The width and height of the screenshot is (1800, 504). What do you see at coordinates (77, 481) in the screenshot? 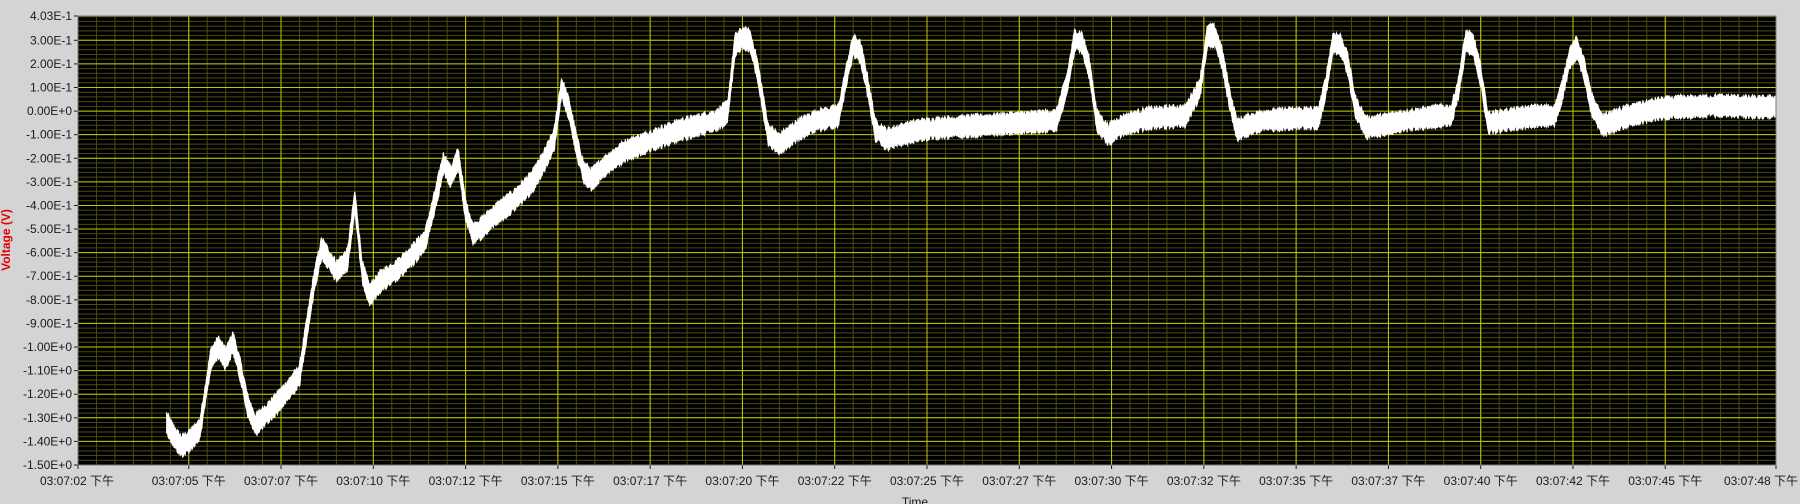
I see `x-tick-label: 03:07:02 下午` at bounding box center [77, 481].